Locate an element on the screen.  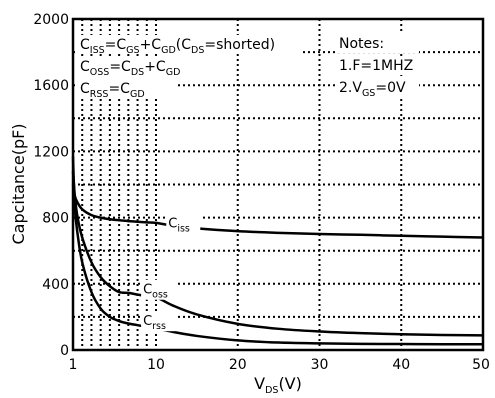
x-axis-title-main: V is located at coordinates (259, 383).